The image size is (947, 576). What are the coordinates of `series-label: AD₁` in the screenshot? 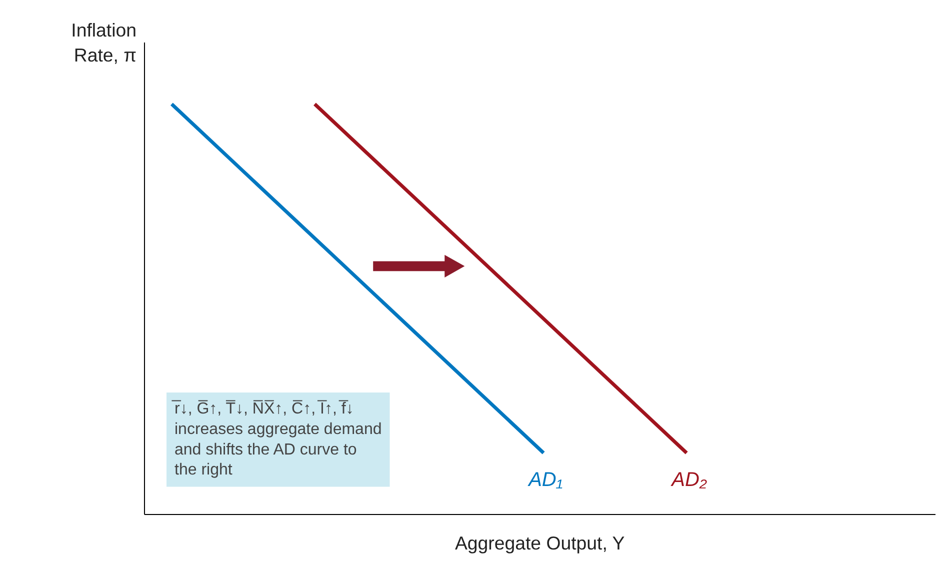 It's located at (545, 479).